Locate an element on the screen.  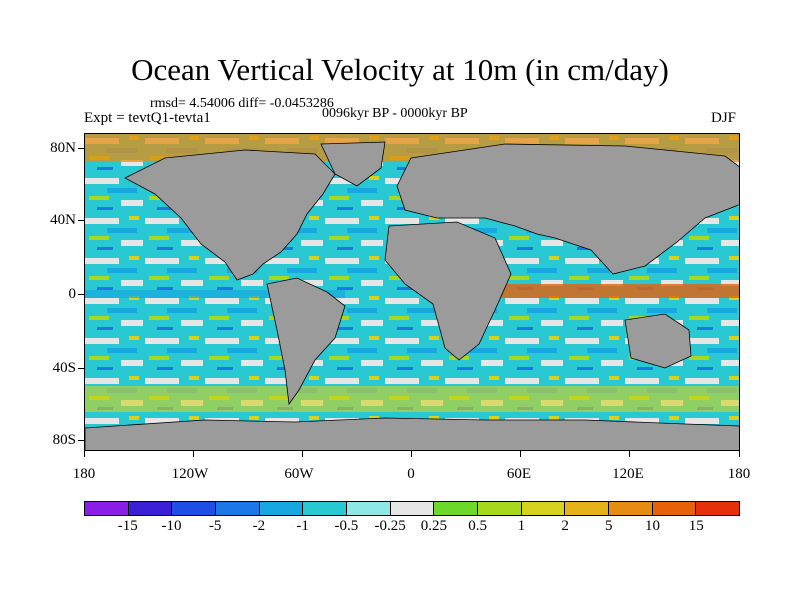
lat-label-80n: 80N is located at coordinates (63, 148).